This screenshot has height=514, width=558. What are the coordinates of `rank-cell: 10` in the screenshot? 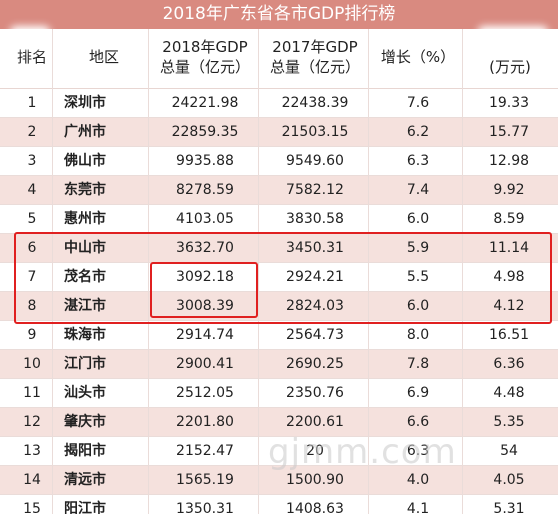 It's located at (32, 364).